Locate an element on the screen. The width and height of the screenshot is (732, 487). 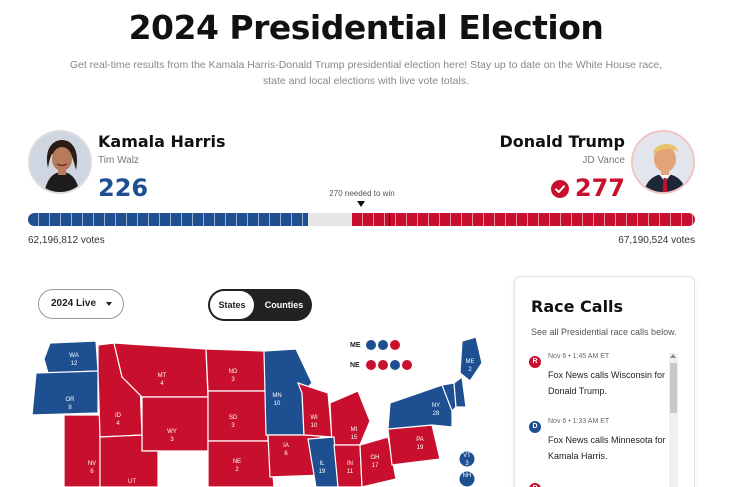
map-state-pa is located at coordinates (414, 445).